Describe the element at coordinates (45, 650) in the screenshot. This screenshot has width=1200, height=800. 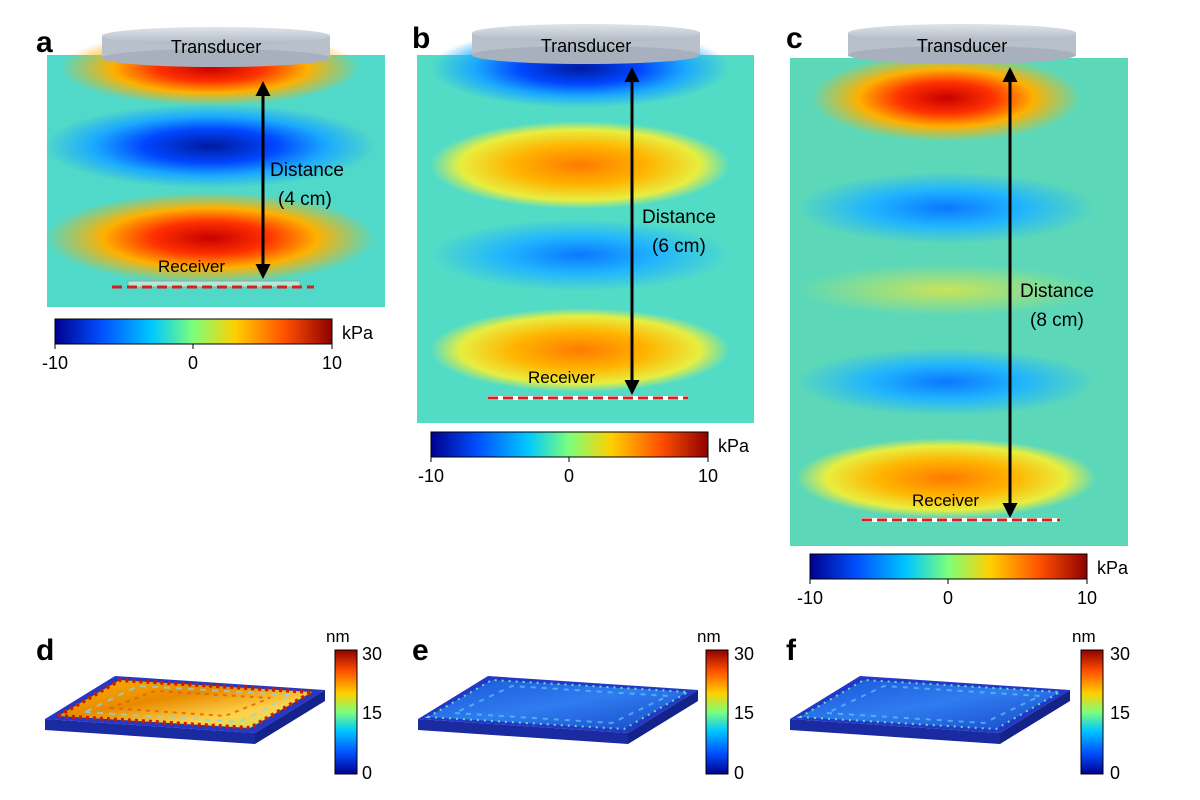
I see `panel-letter: d` at that location.